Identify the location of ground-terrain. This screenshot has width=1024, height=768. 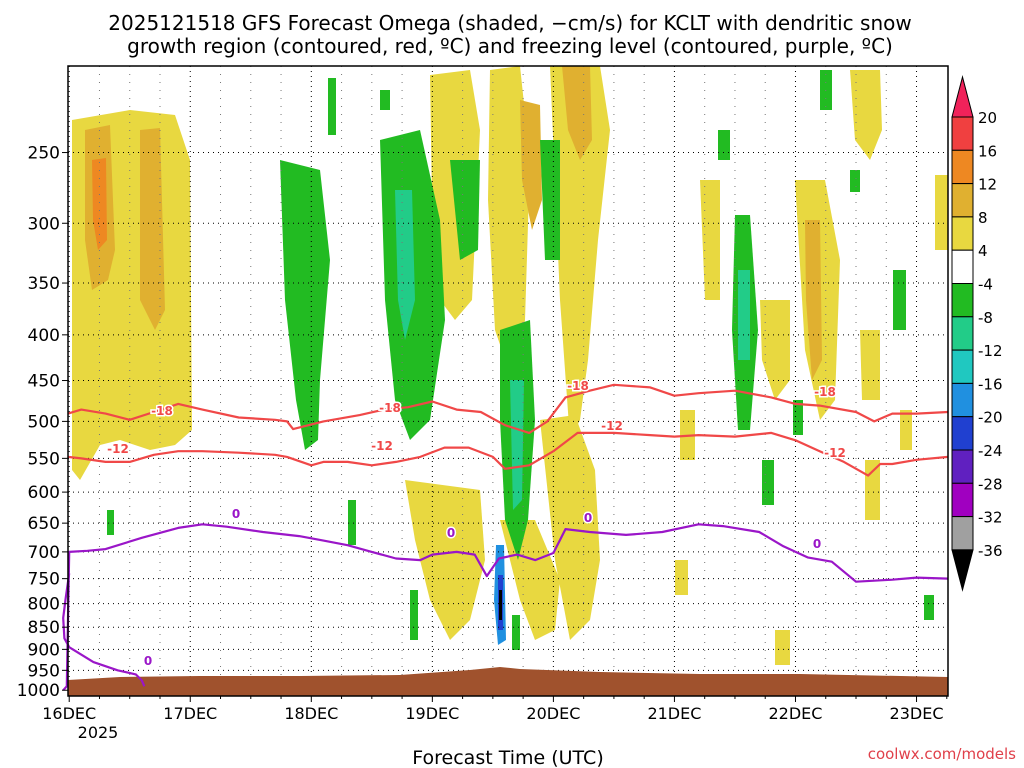
(508, 681).